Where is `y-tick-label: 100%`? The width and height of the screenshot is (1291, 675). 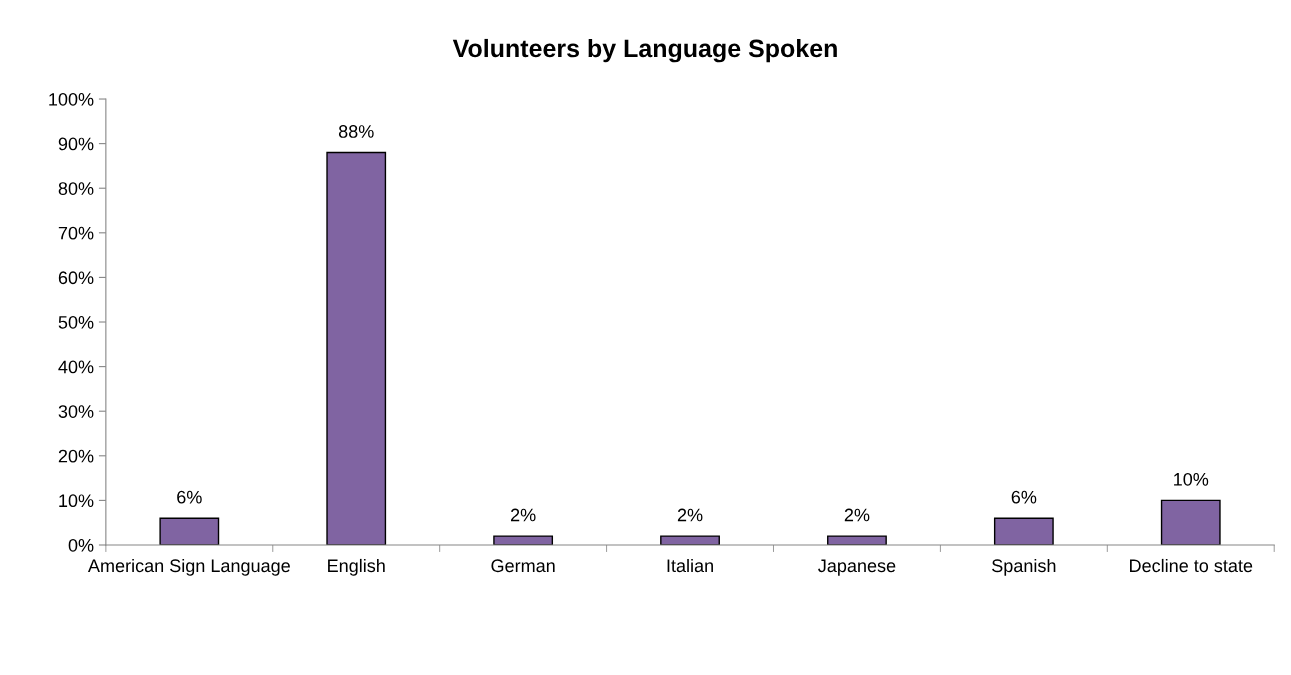
y-tick-label: 100% is located at coordinates (71, 99).